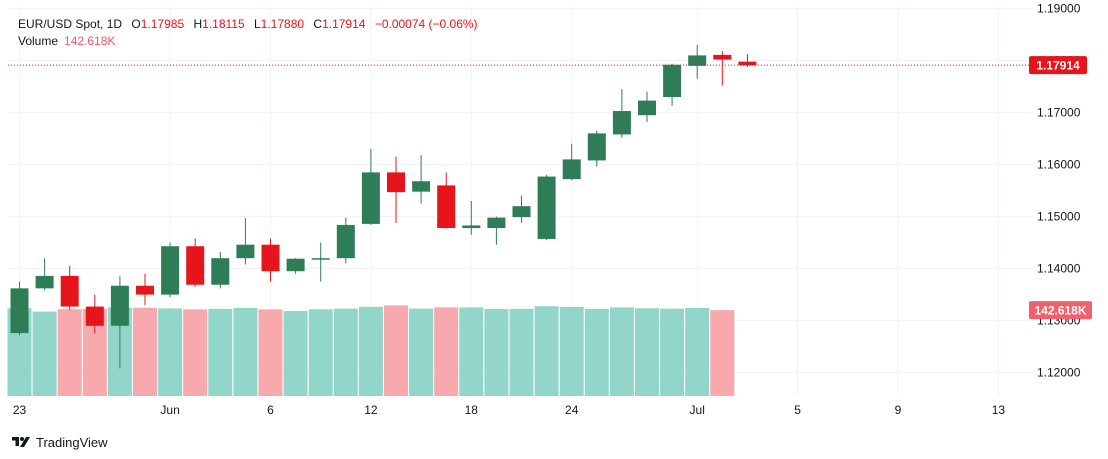  What do you see at coordinates (38, 41) in the screenshot?
I see `volume-label: Volume` at bounding box center [38, 41].